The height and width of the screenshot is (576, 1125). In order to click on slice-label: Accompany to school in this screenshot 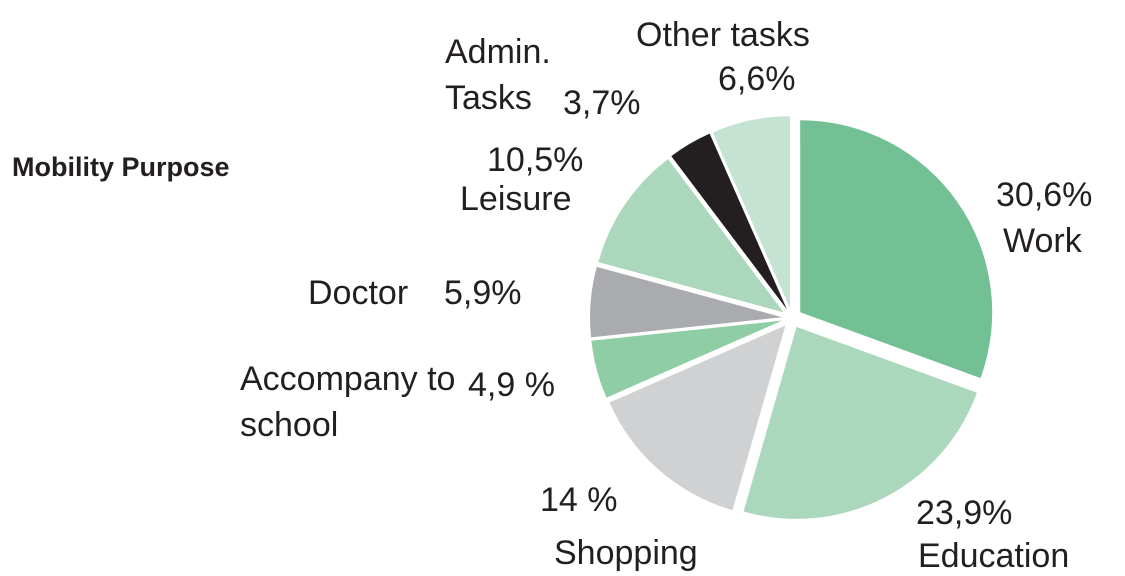, I will do `click(348, 402)`.